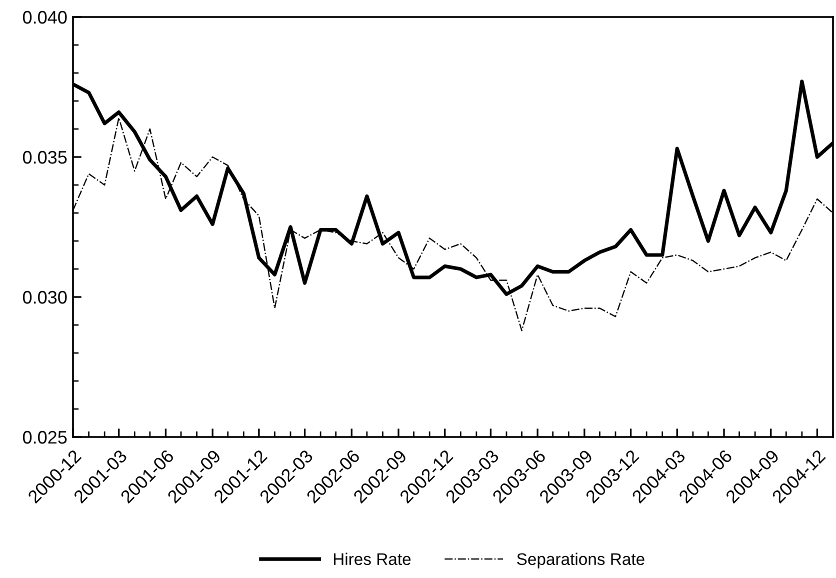 The image size is (836, 578). Describe the element at coordinates (44, 17) in the screenshot. I see `y-tick-label: 0.040` at that location.